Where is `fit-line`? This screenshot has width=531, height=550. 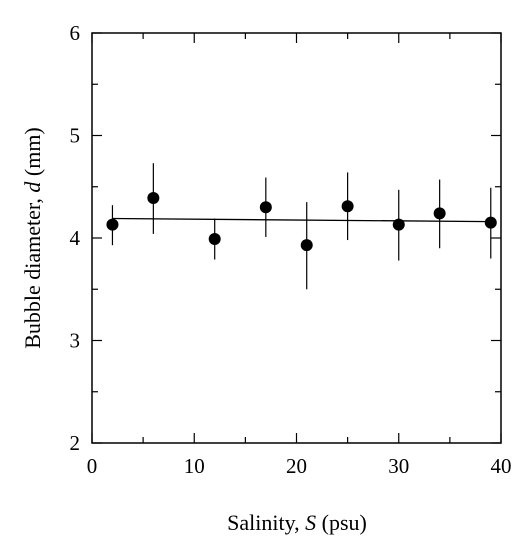
fit-line is located at coordinates (301, 220).